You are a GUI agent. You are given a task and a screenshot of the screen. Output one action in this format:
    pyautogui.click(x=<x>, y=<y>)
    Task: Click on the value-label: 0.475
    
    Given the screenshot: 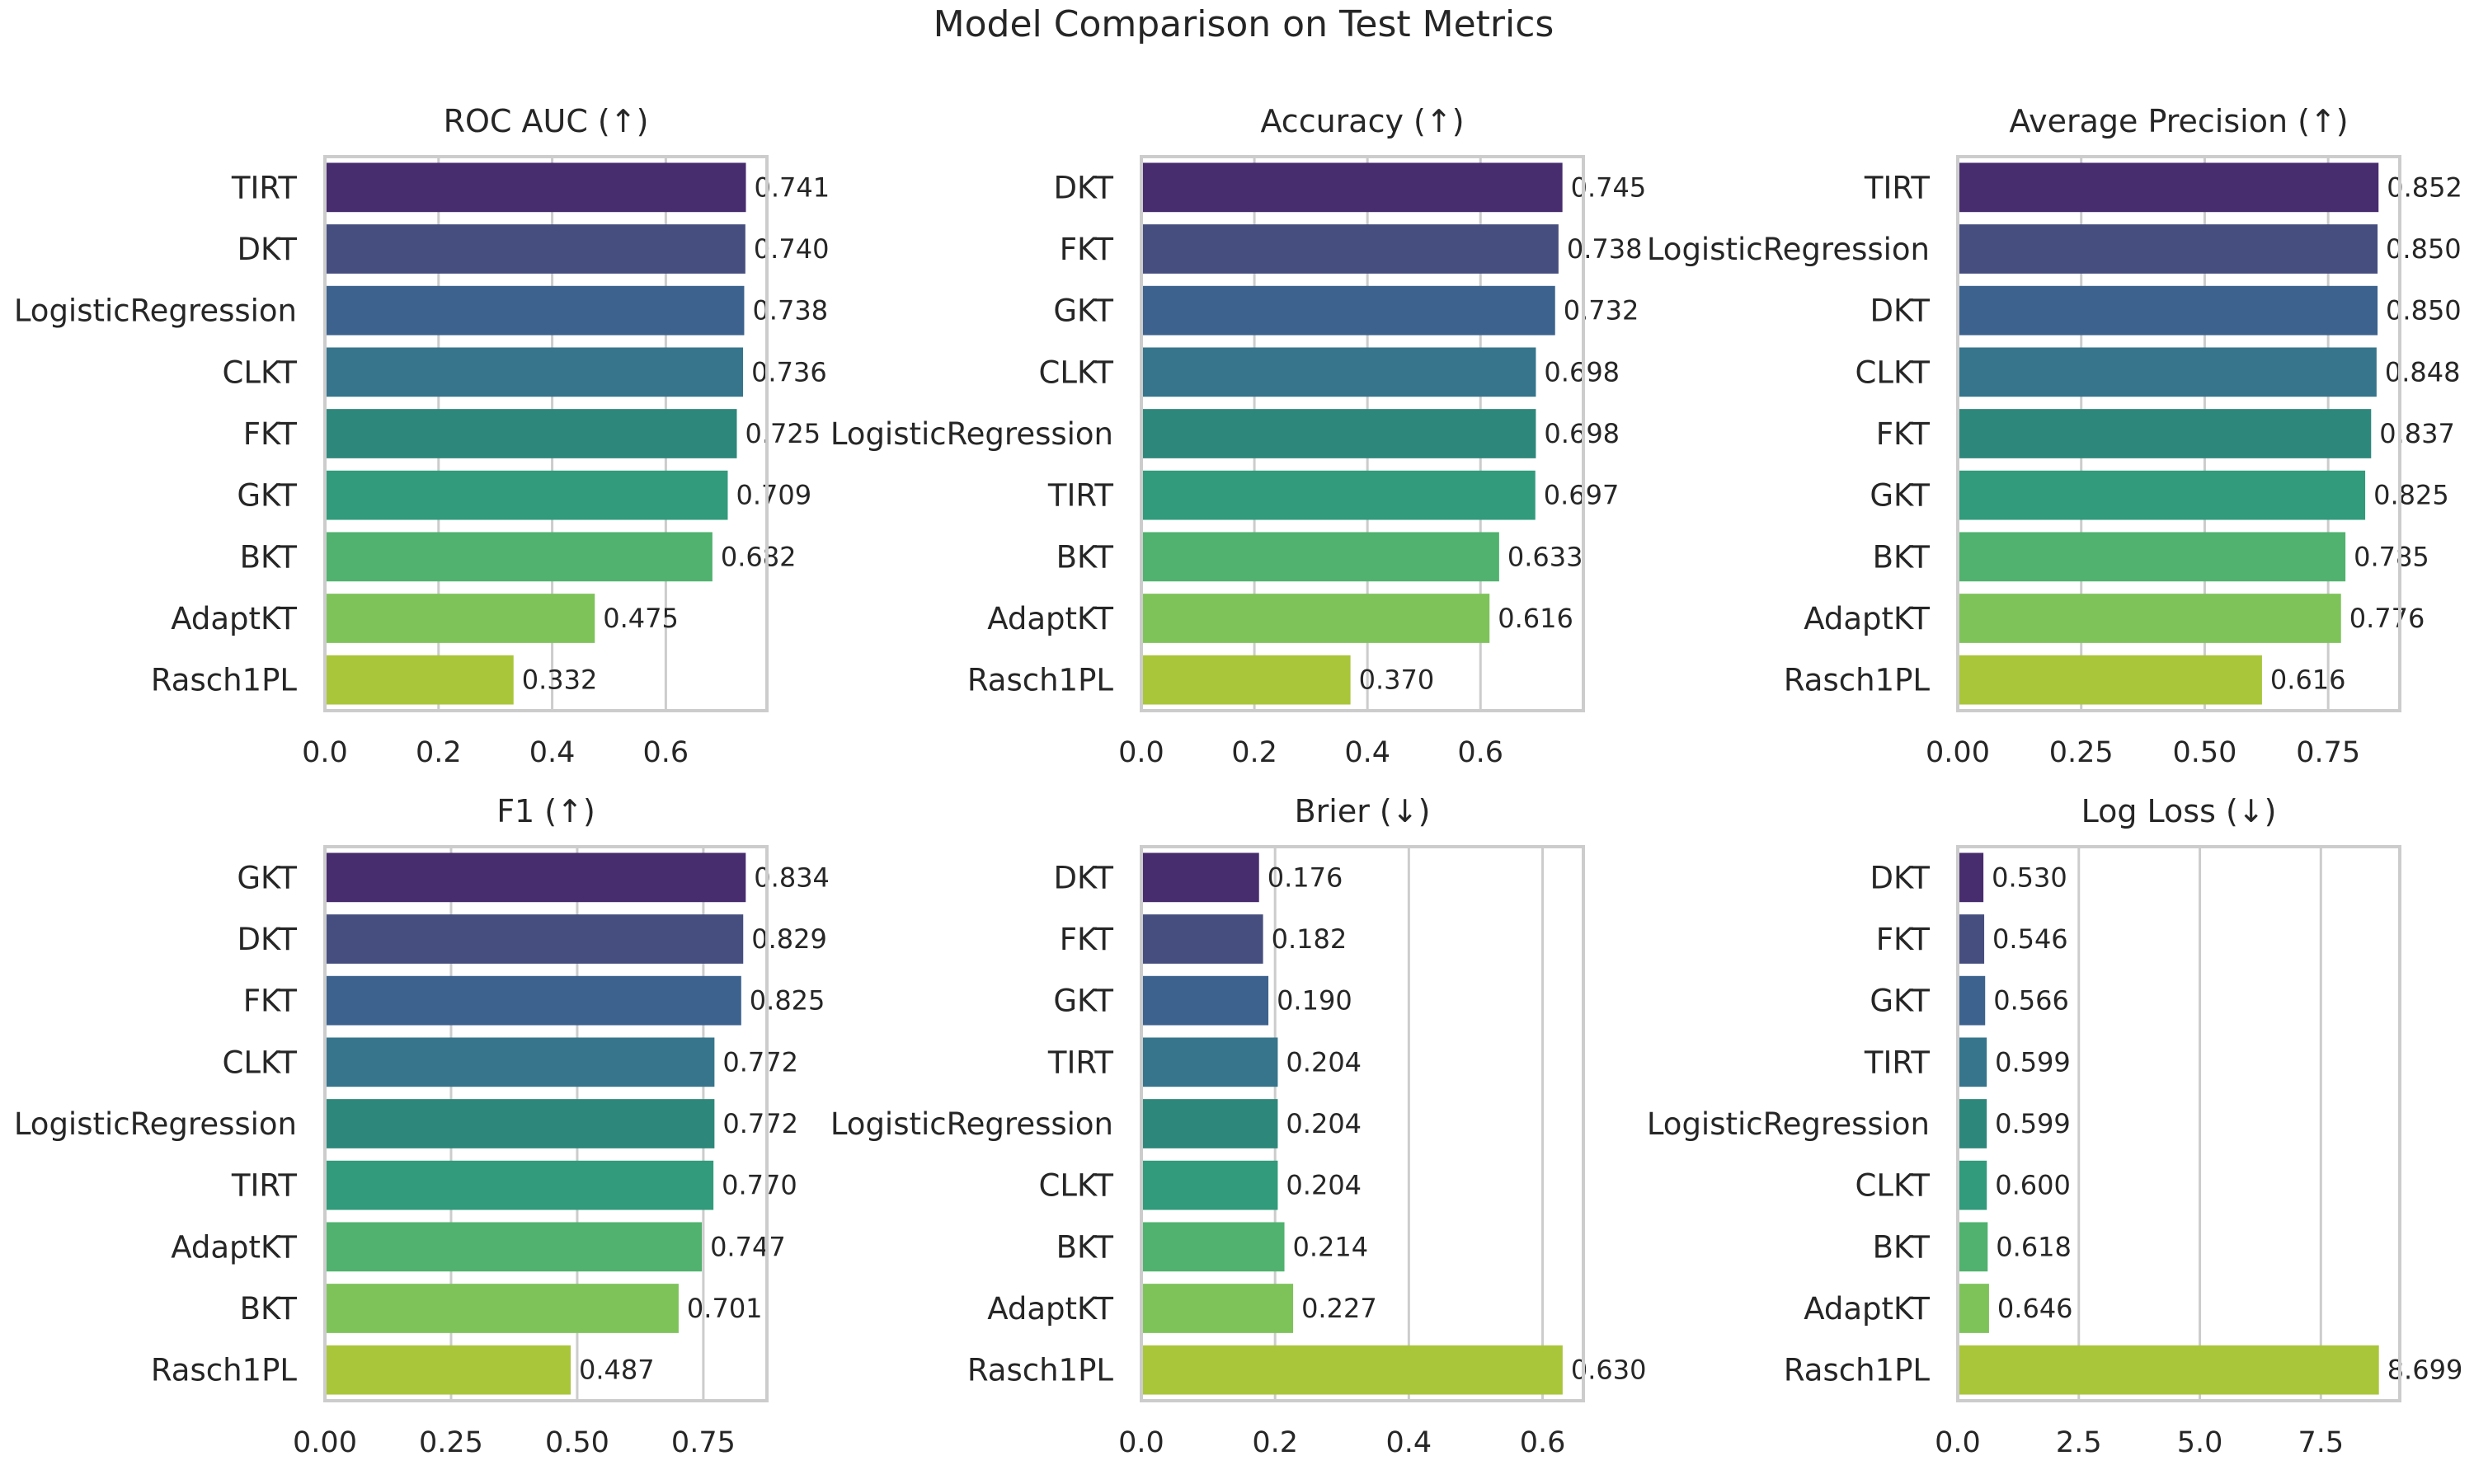 What is the action you would take?
    pyautogui.click(x=641, y=618)
    